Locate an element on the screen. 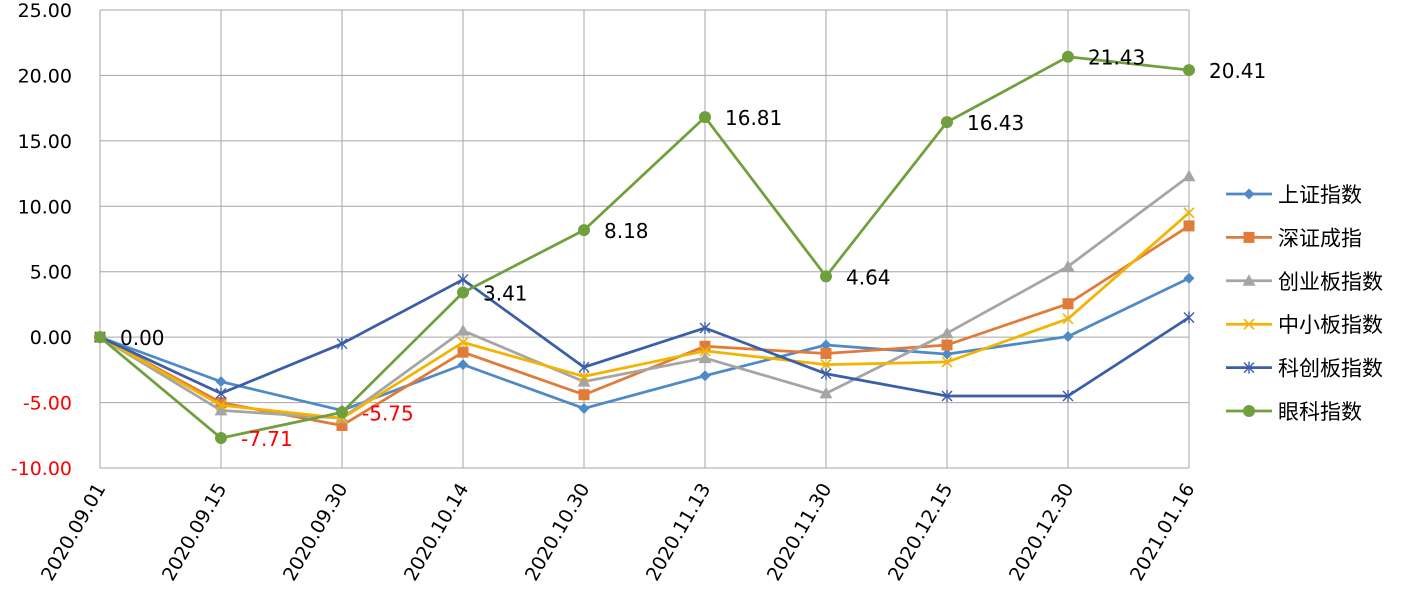 This screenshot has height=600, width=1419. legend-label: 深证成指 is located at coordinates (1320, 238).